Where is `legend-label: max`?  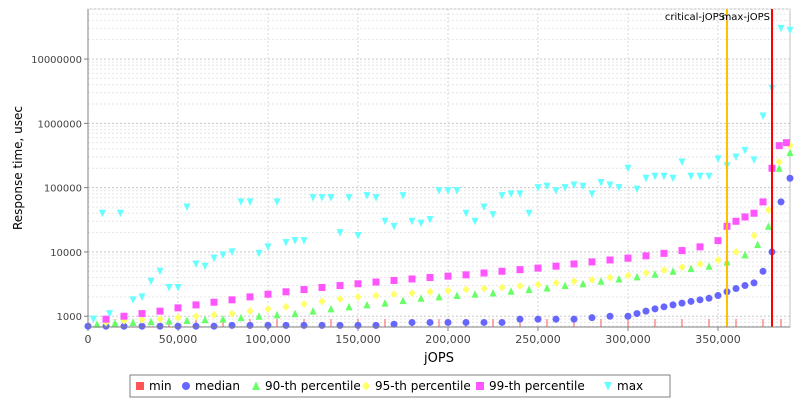 legend-label: max is located at coordinates (630, 386).